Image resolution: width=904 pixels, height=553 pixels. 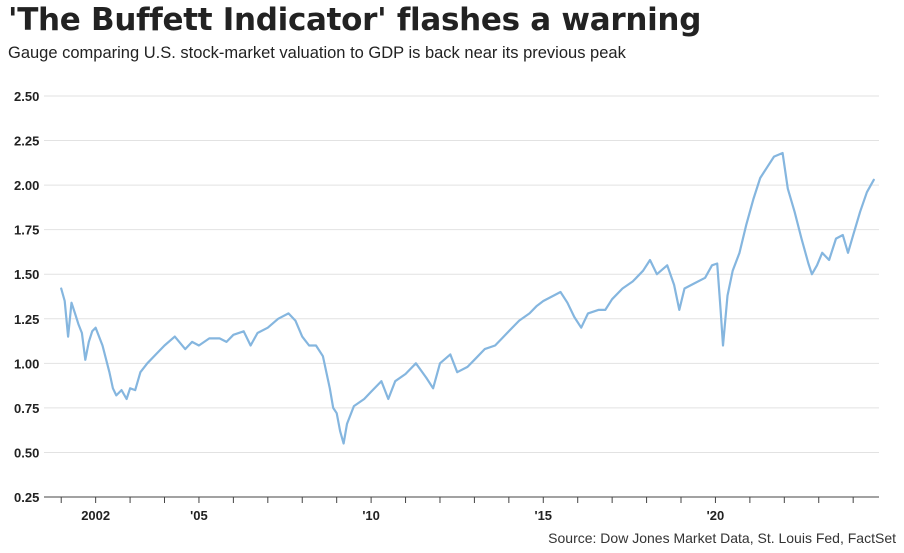 I want to click on y-tick-label: 1.50, so click(x=26, y=274).